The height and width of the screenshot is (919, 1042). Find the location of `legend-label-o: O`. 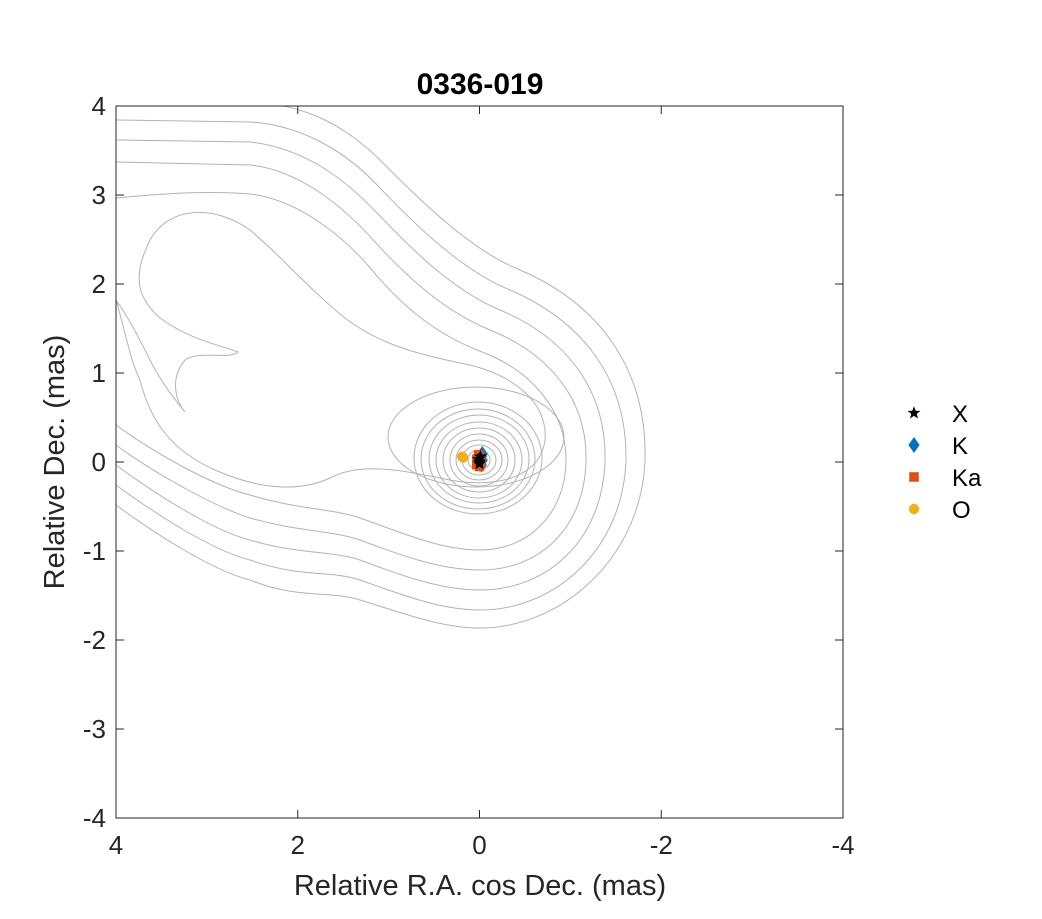

legend-label-o: O is located at coordinates (961, 510).